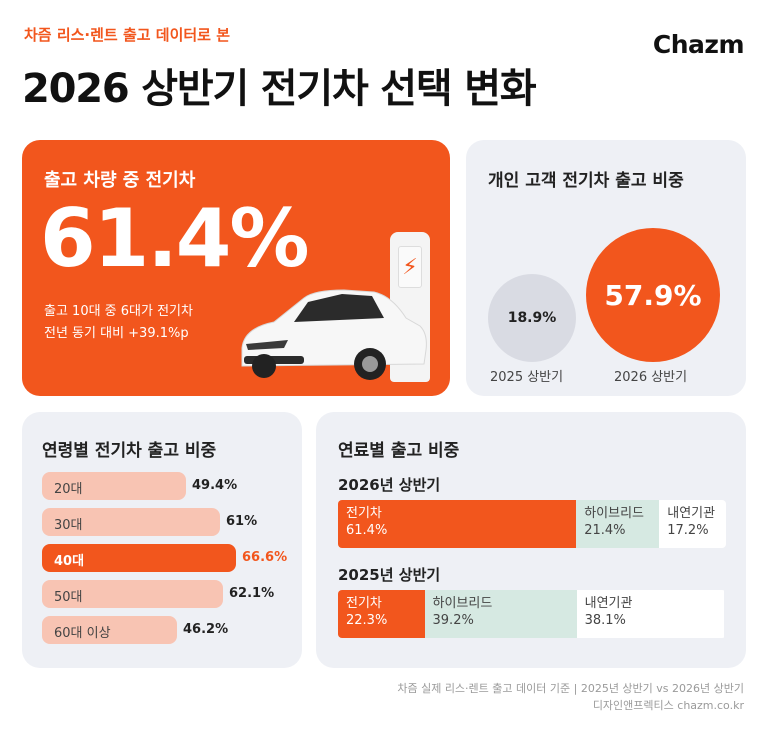 This screenshot has height=736, width=768. What do you see at coordinates (215, 485) in the screenshot?
I see `age-row-value: 49.4%` at bounding box center [215, 485].